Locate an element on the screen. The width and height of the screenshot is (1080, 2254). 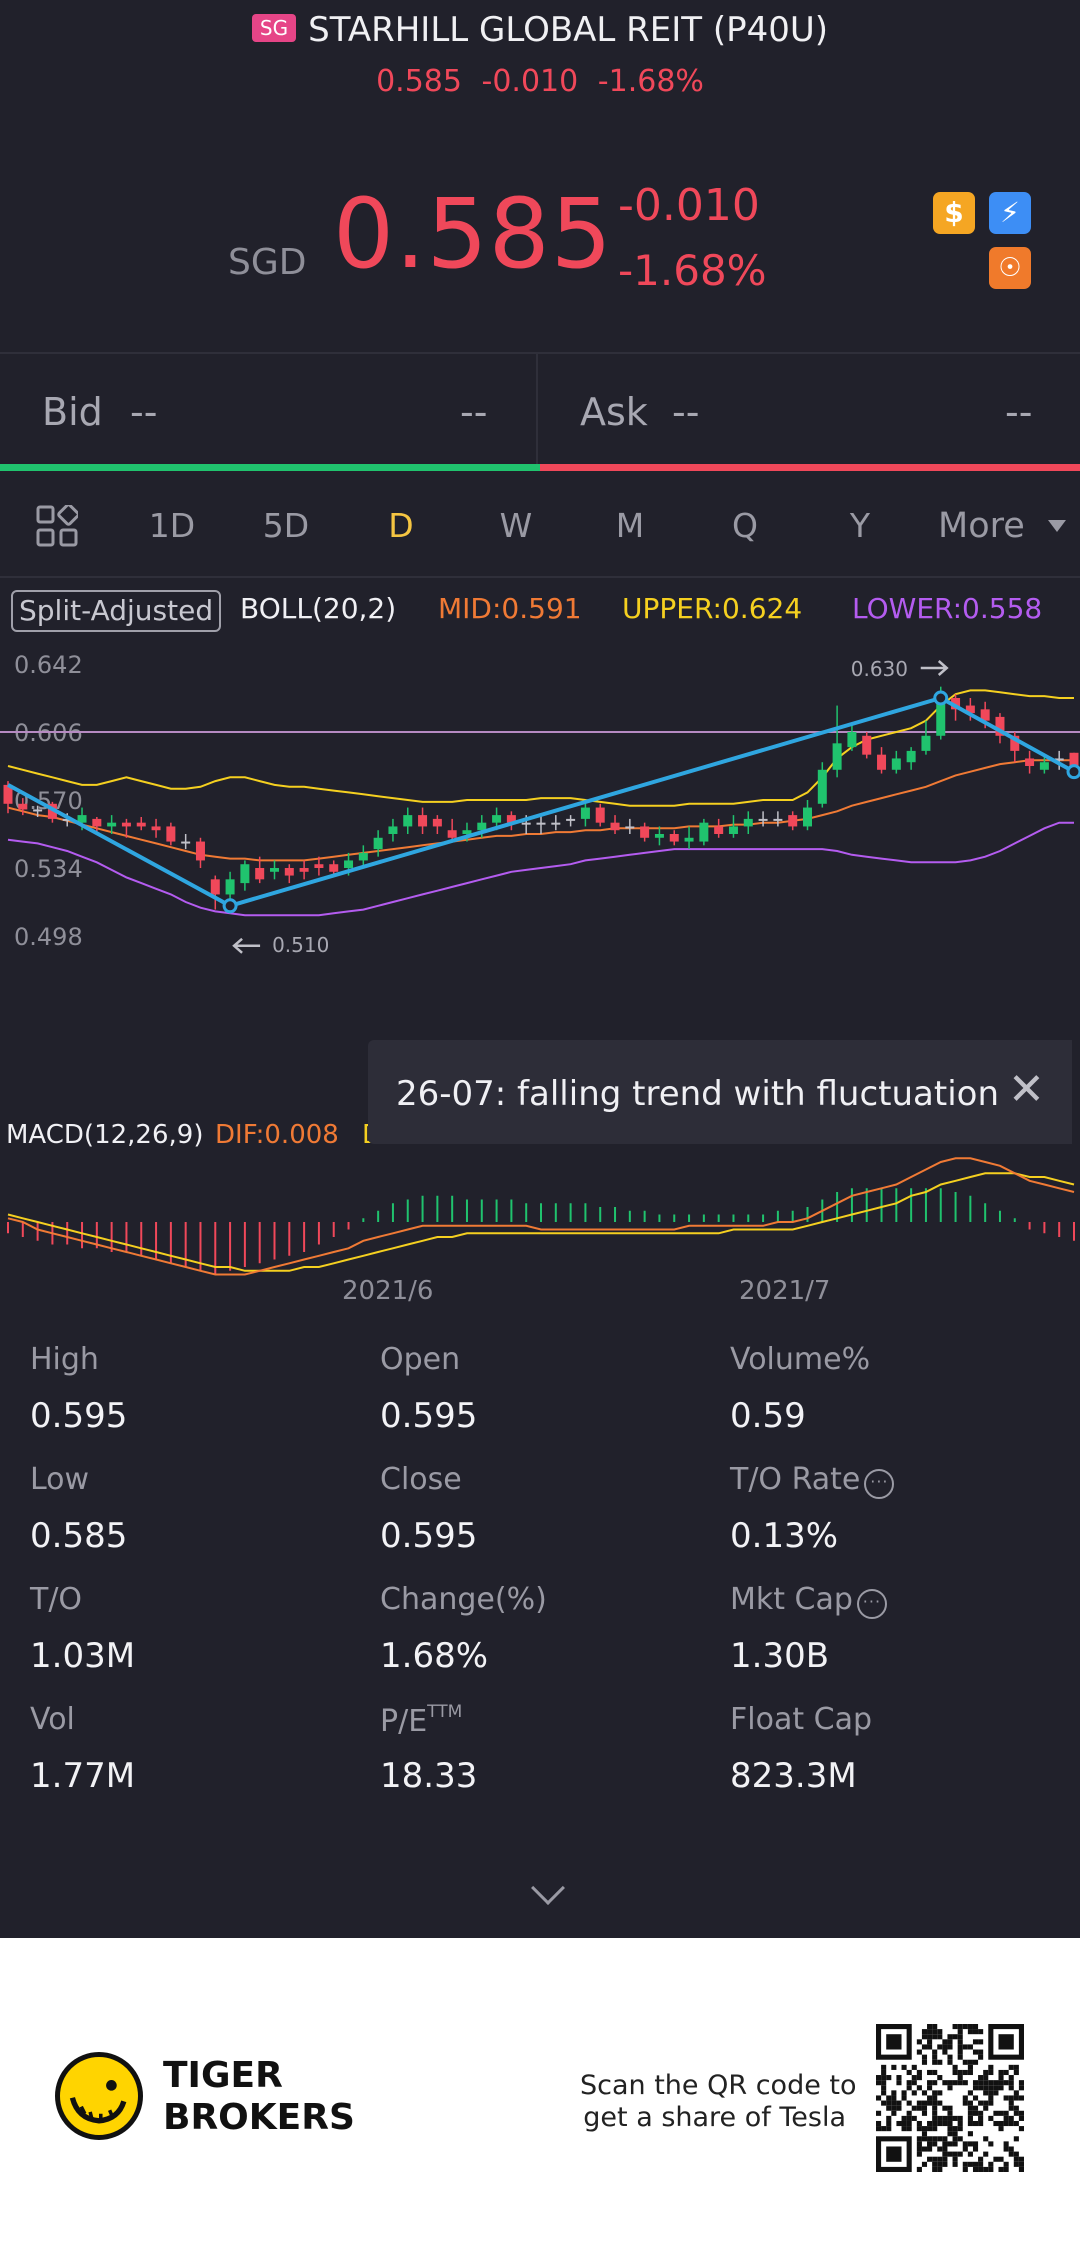
qr-finder is located at coordinates (894, 2154).